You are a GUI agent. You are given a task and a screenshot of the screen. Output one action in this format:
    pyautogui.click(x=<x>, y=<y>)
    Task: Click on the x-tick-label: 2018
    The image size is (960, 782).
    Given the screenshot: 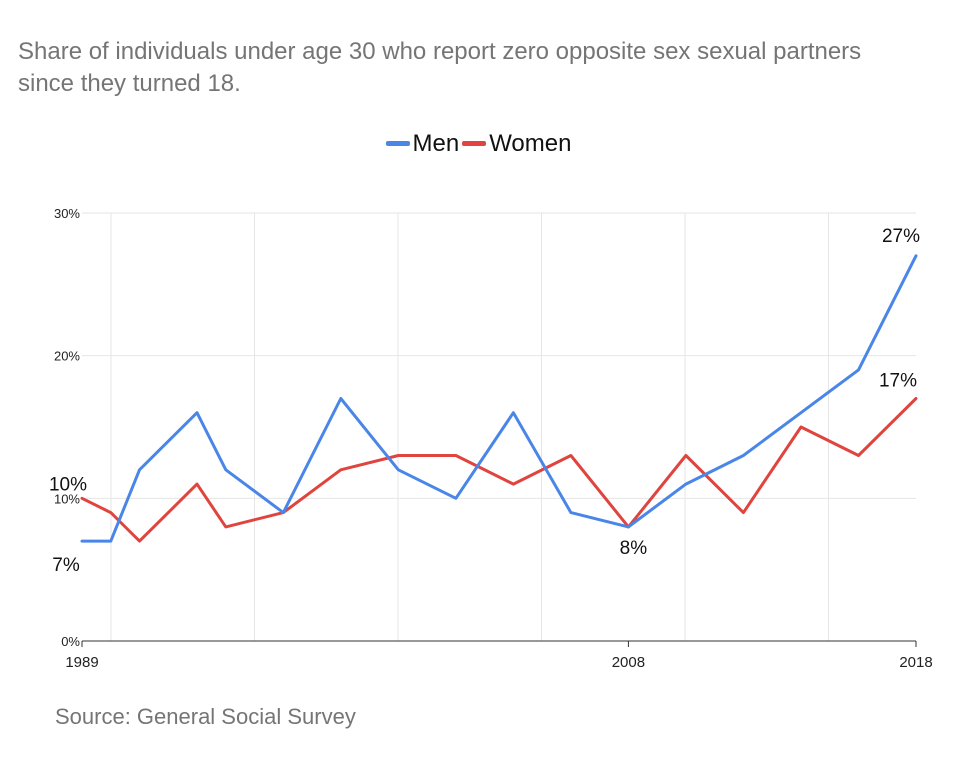 What is the action you would take?
    pyautogui.click(x=915, y=662)
    